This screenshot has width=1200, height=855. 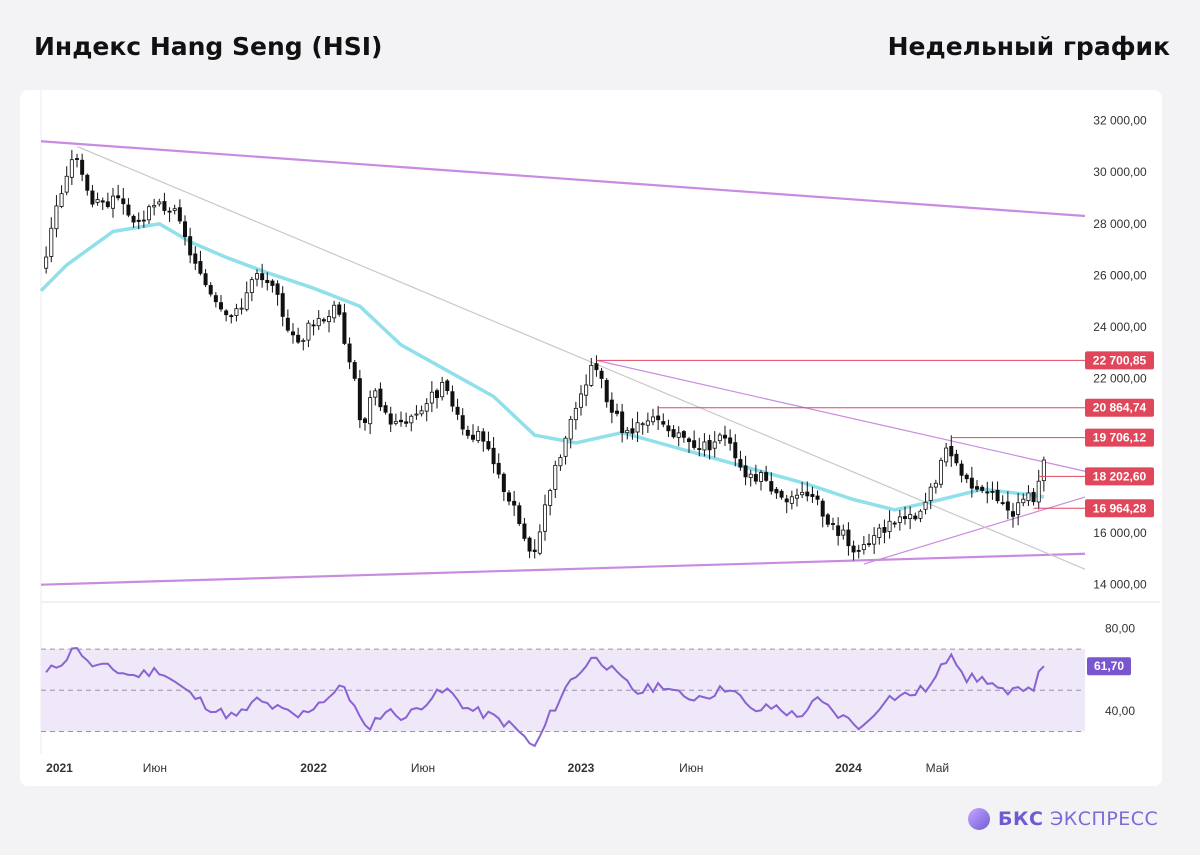 What do you see at coordinates (938, 768) in the screenshot?
I see `date-tick-label: Май` at bounding box center [938, 768].